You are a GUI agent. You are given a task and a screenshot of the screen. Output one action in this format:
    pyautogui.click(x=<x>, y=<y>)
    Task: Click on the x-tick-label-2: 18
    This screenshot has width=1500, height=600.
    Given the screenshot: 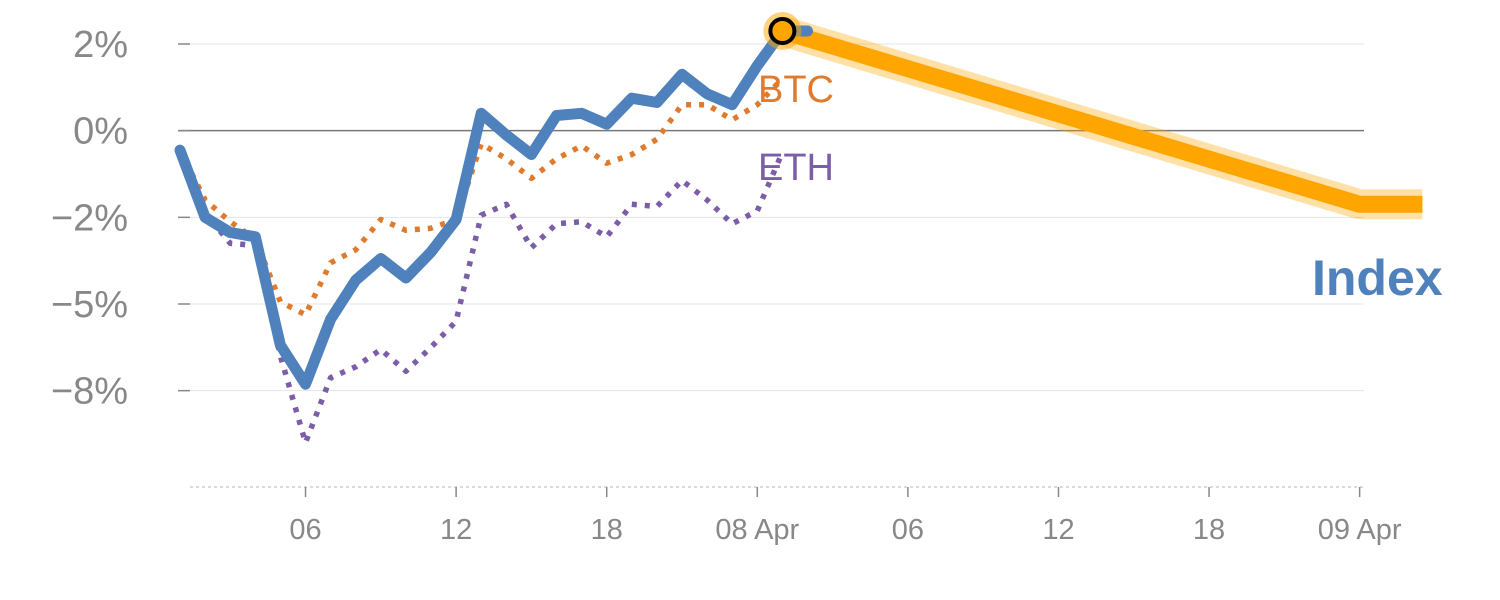 What is the action you would take?
    pyautogui.click(x=607, y=530)
    